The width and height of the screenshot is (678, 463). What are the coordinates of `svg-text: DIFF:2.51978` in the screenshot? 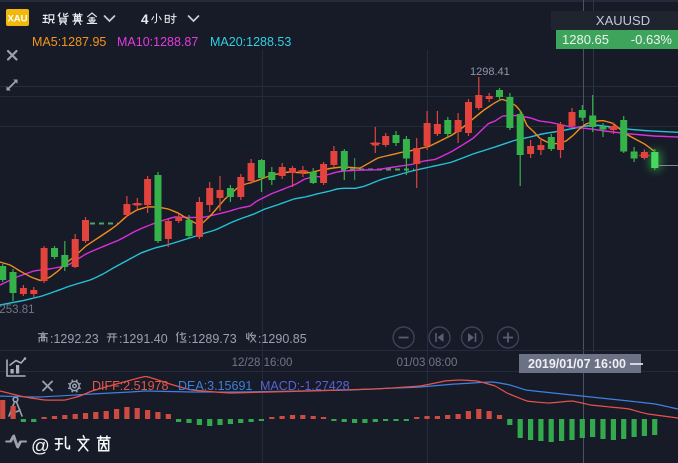 It's located at (130, 386).